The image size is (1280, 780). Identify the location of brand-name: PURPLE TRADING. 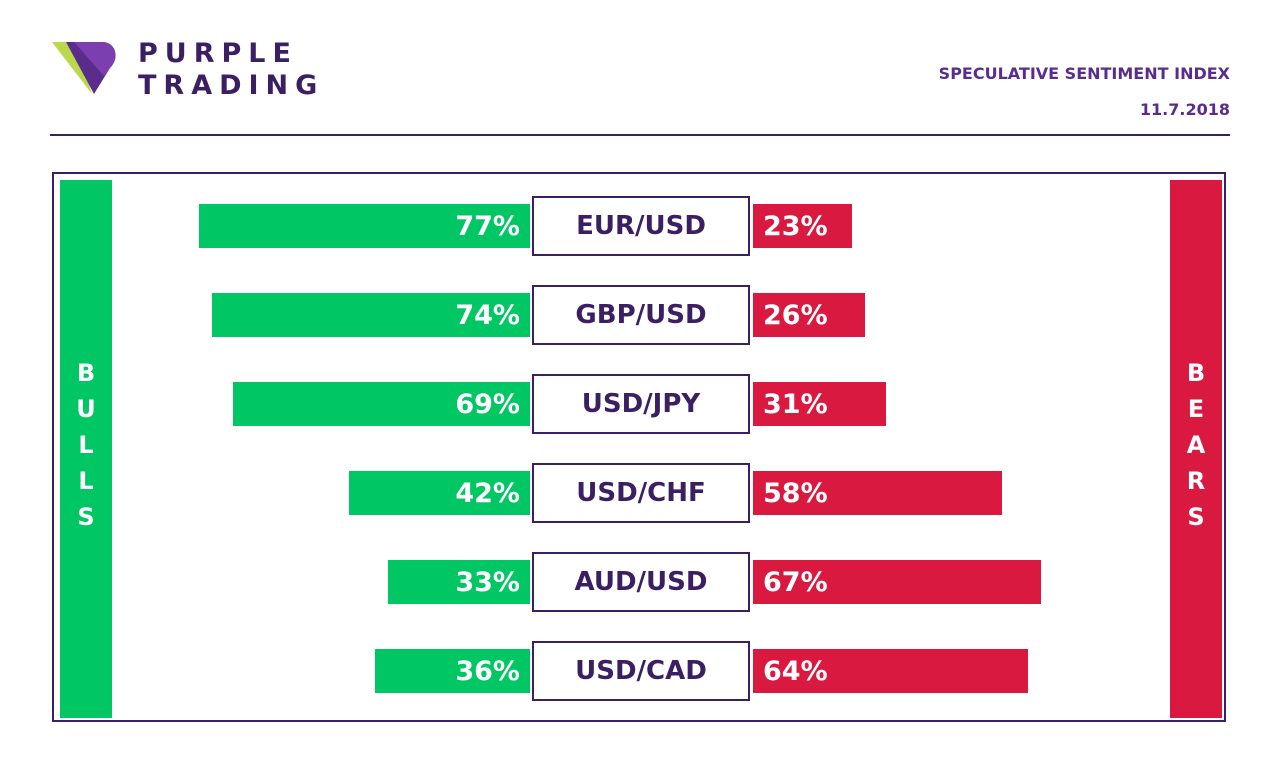
(231, 70).